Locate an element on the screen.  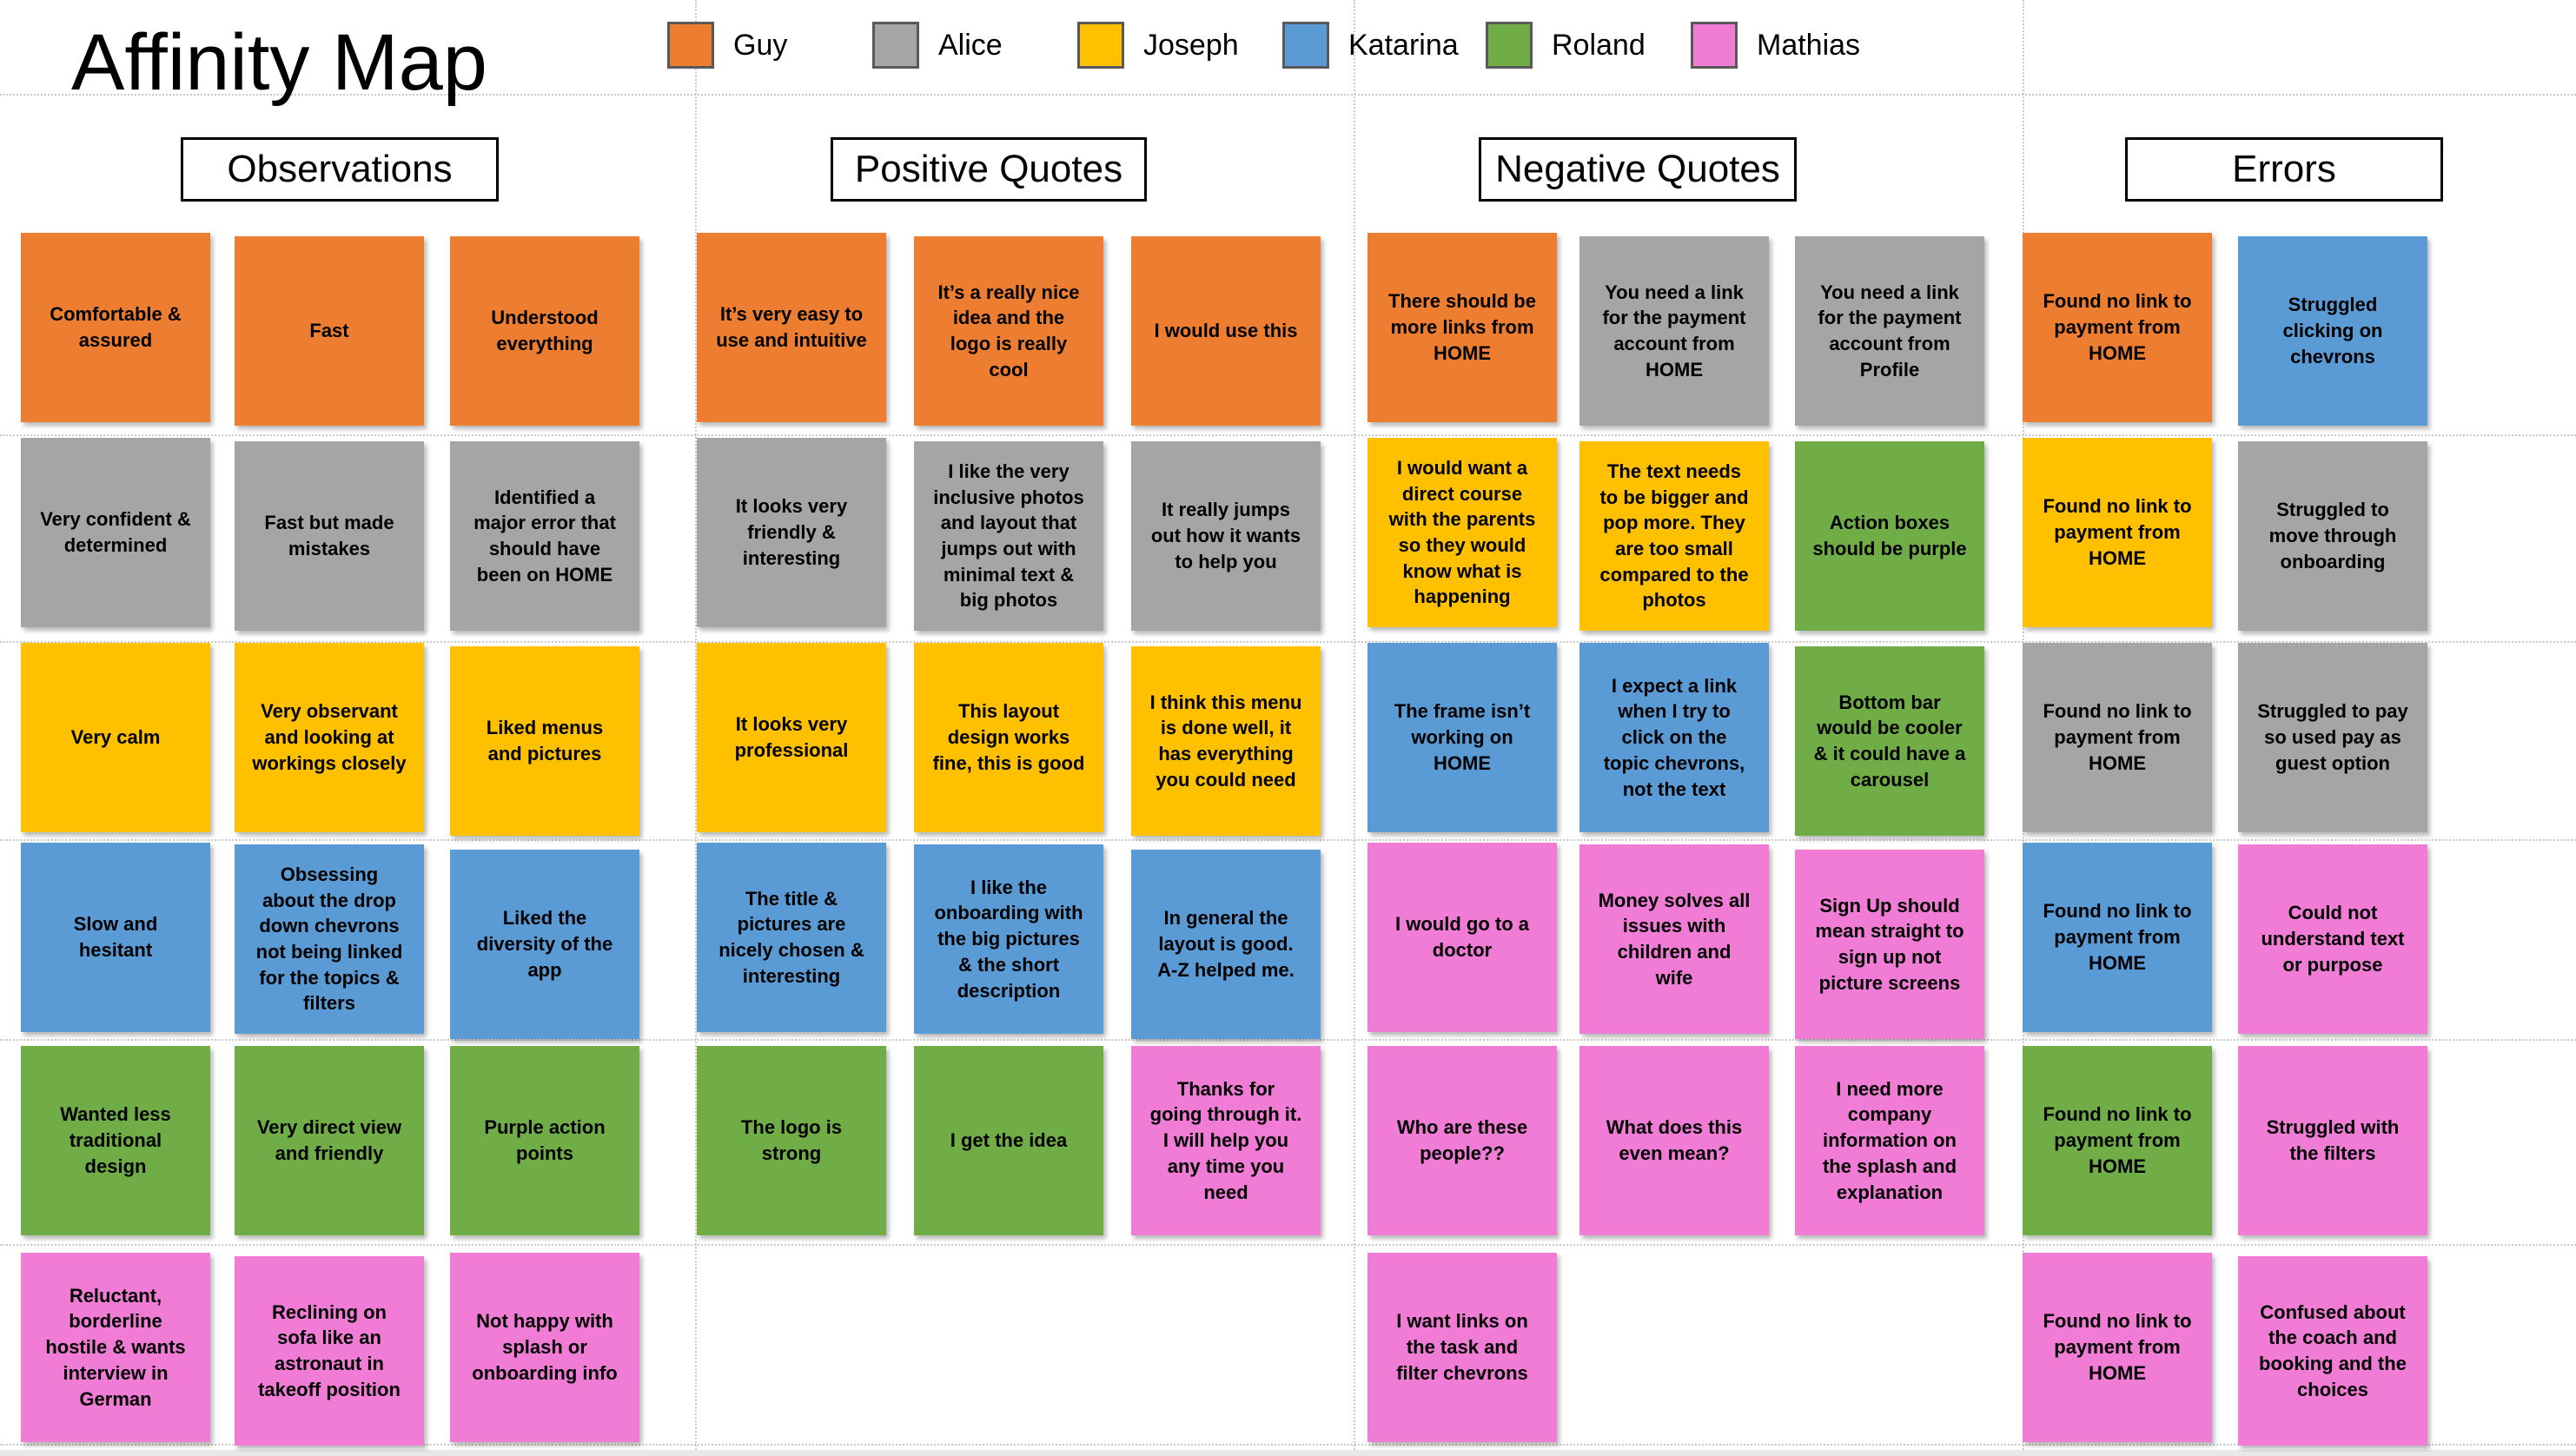
sticky-note: Who are these people?? is located at coordinates (1462, 1140).